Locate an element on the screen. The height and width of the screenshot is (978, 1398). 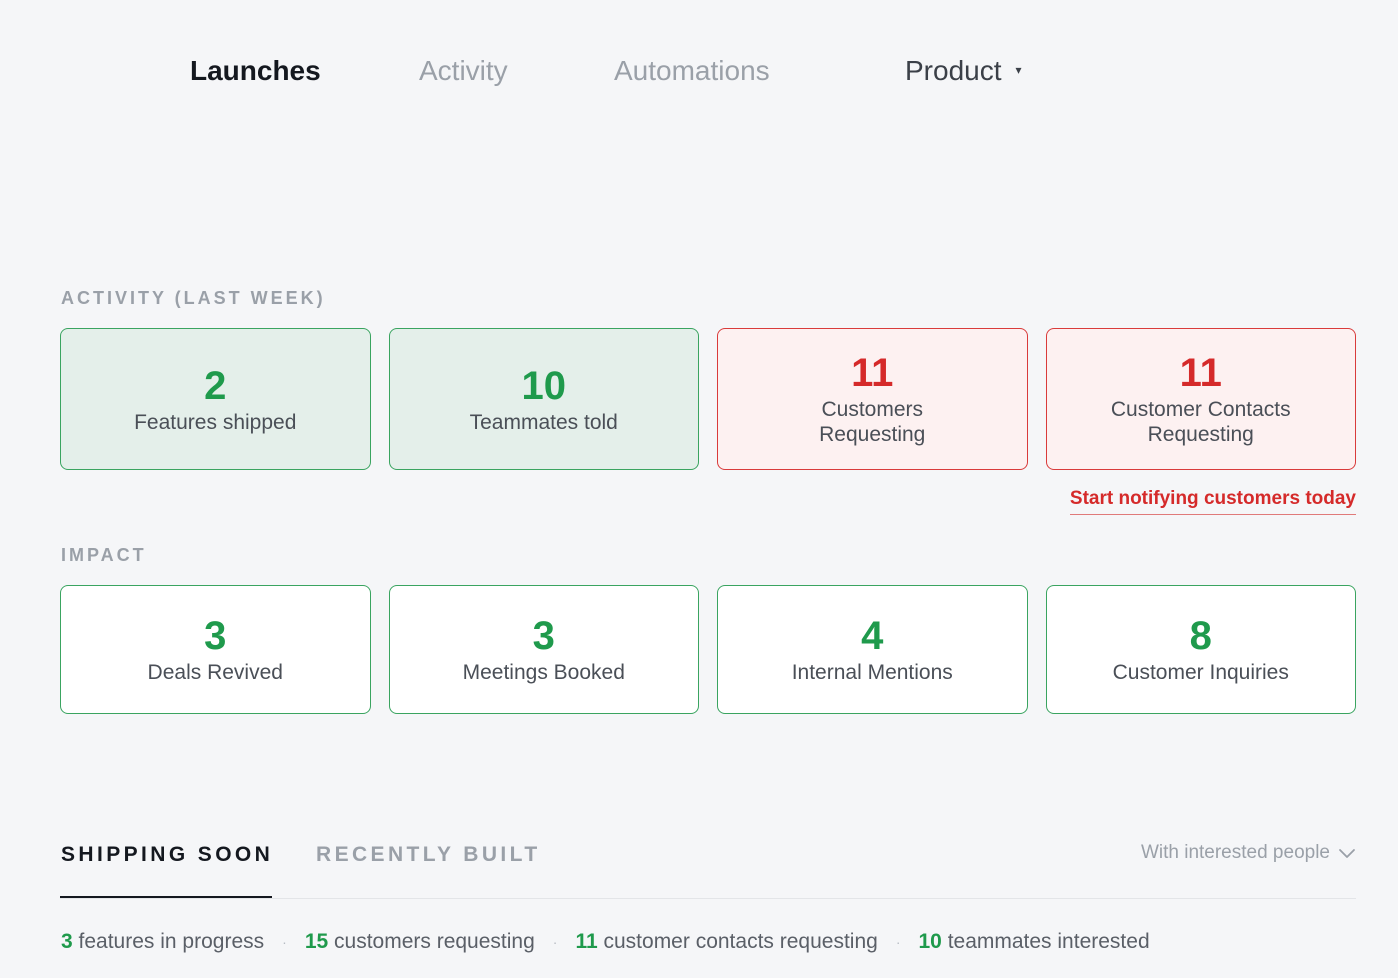
internal-mentions-card: 4 Internal Mentions is located at coordinates (872, 649).